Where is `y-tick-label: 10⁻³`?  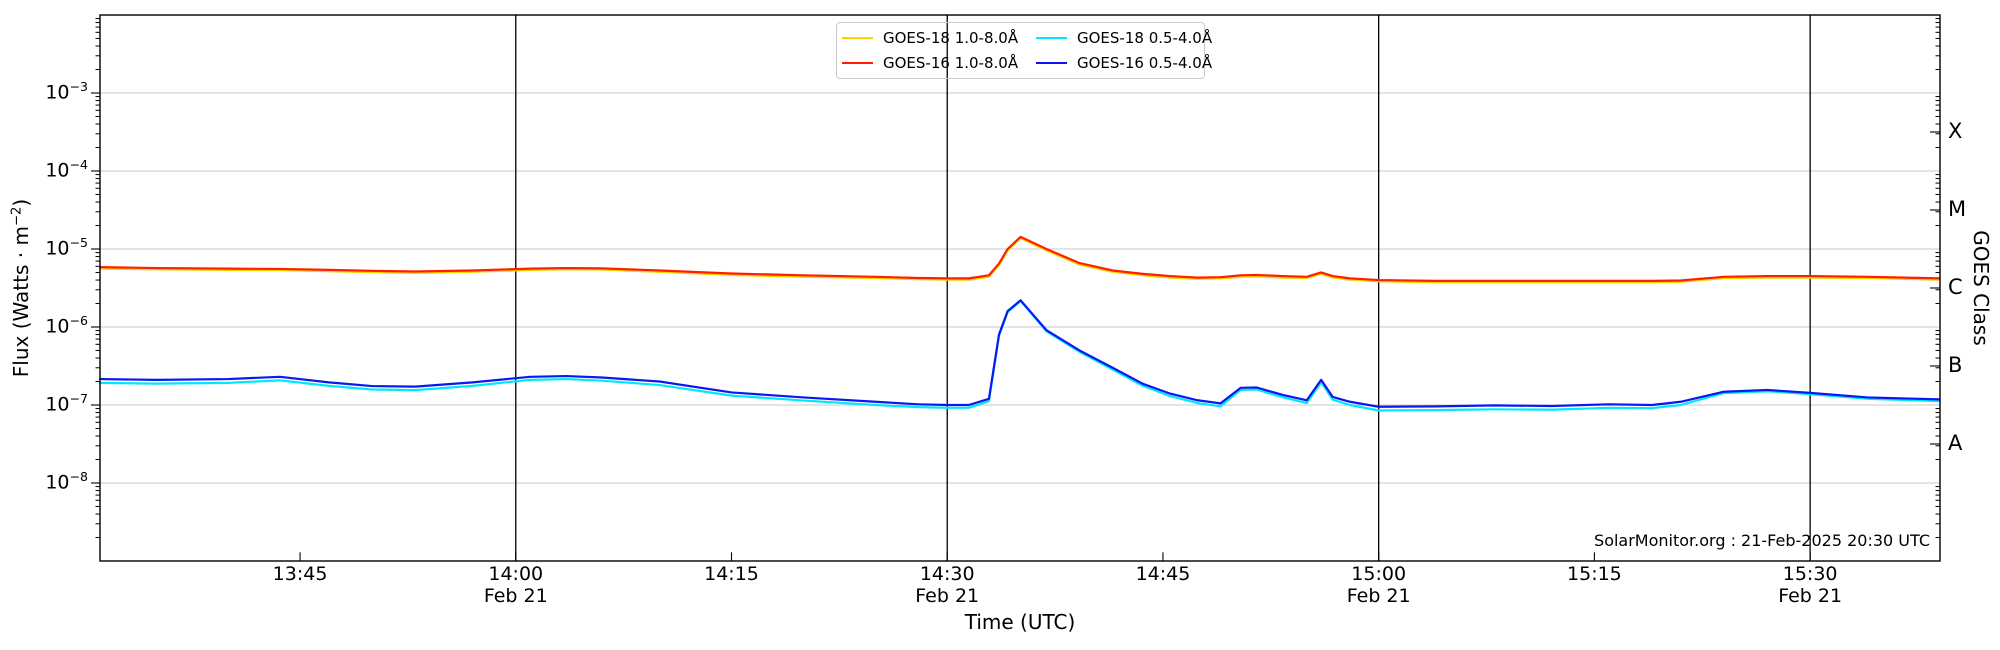
y-tick-label: 10⁻³ is located at coordinates (66, 91).